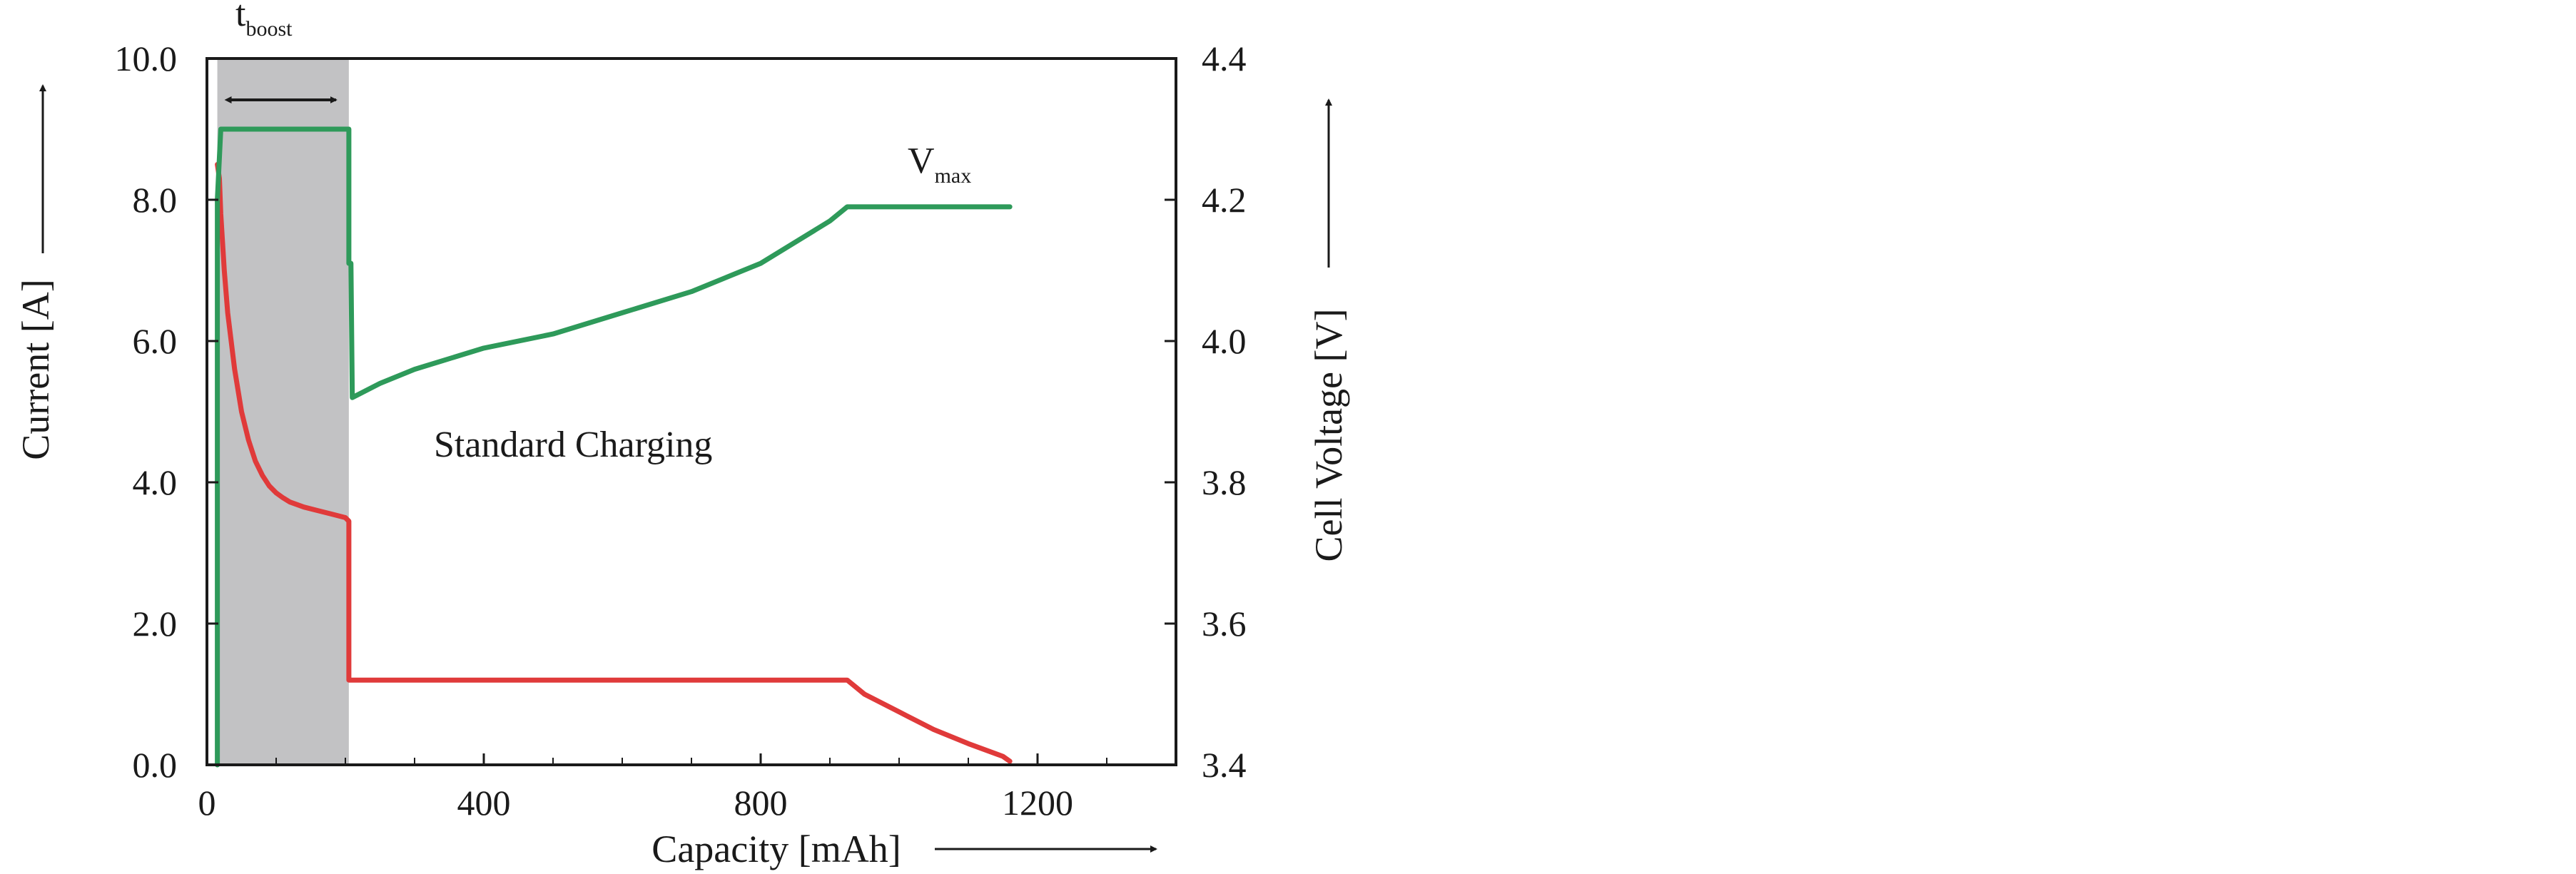  Describe the element at coordinates (1224, 58) in the screenshot. I see `y-right-tick-label: 4.4` at that location.